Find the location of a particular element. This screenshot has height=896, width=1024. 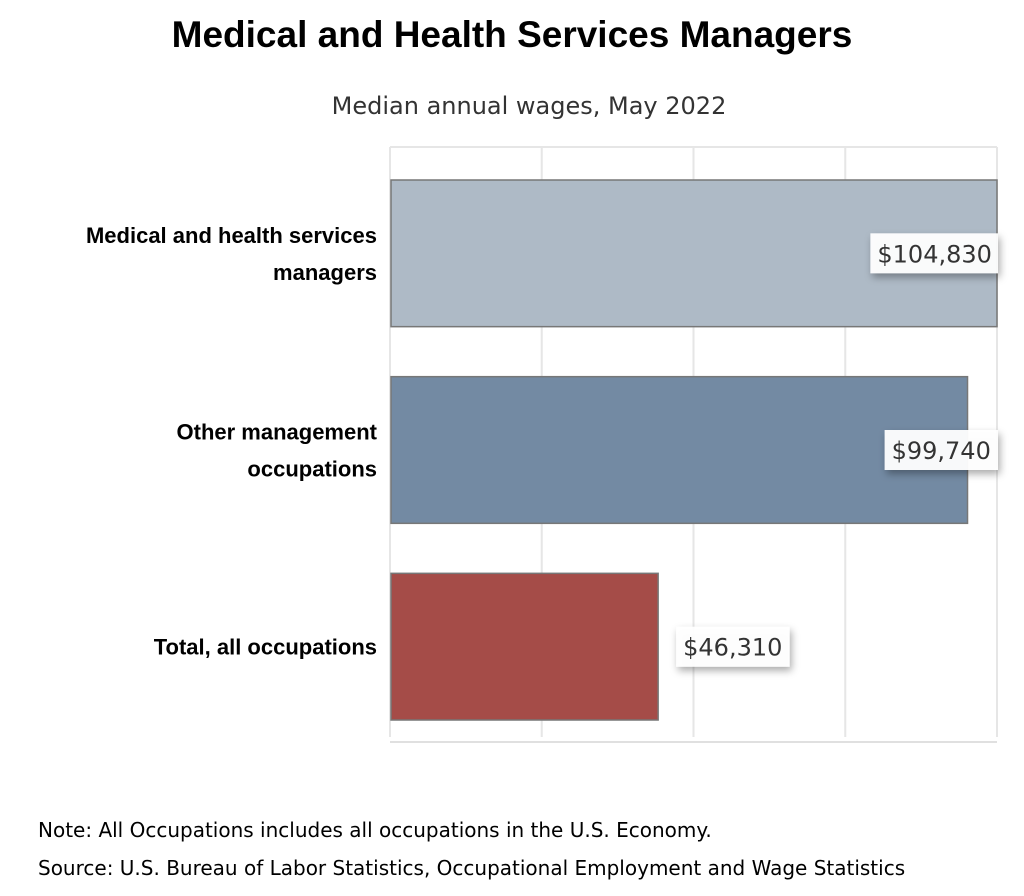

data-label: $104,830 is located at coordinates (934, 254).